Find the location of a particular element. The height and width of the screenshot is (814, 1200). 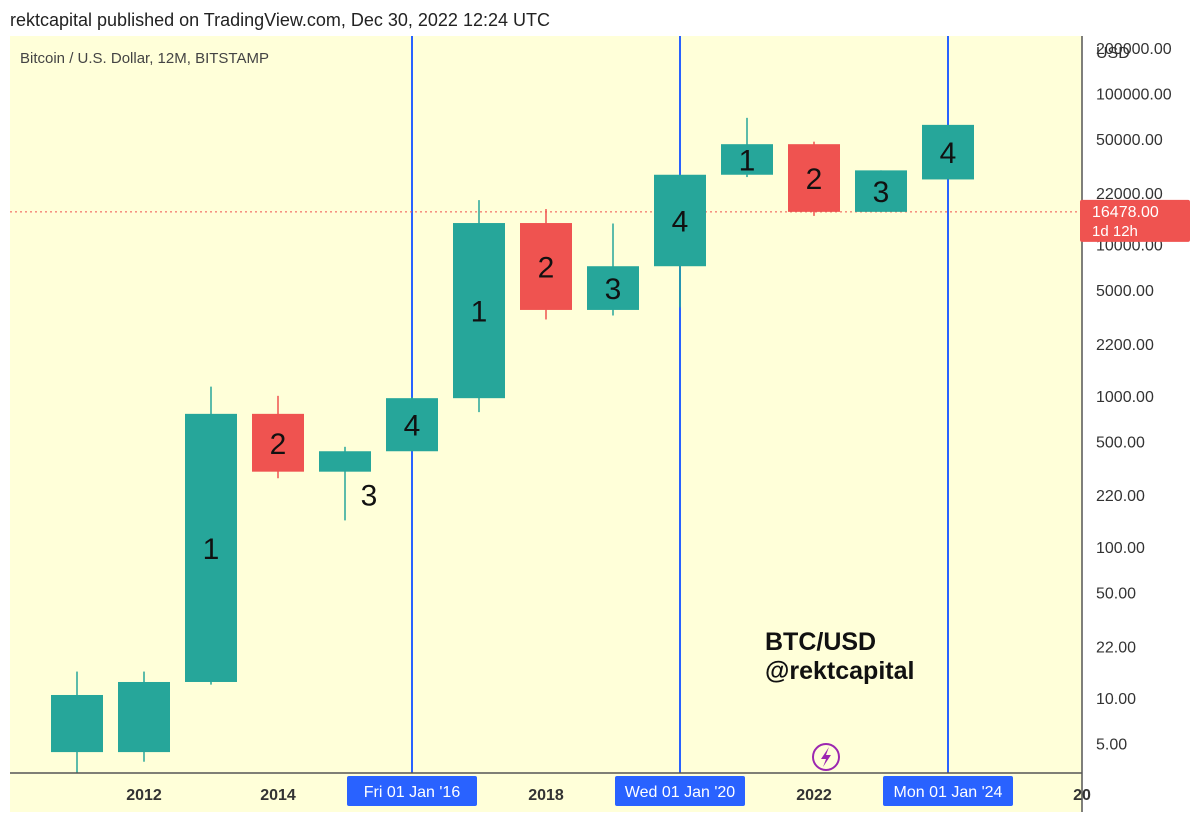

watermark: BTC/USD @rektcapital is located at coordinates (839, 657).